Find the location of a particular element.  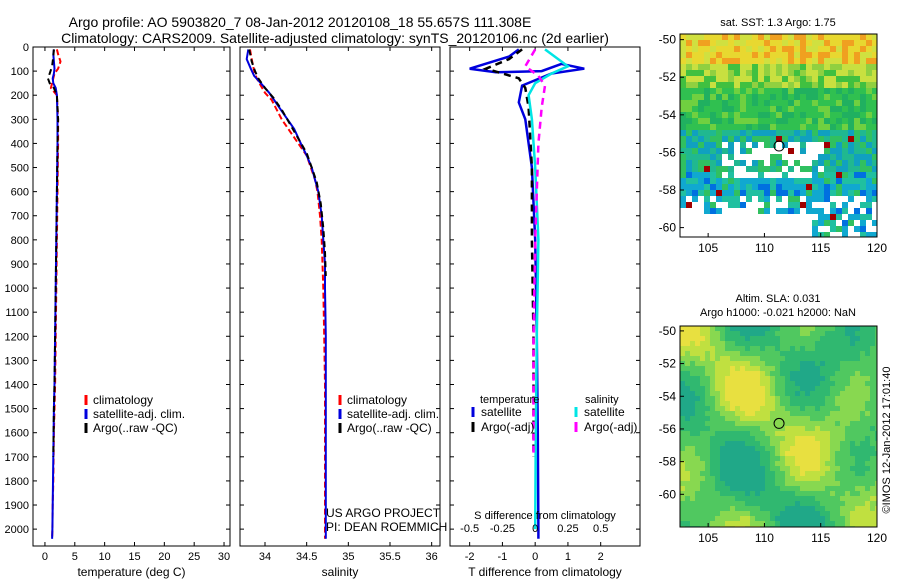

depth-tick-label: 200 is located at coordinates (20, 96).